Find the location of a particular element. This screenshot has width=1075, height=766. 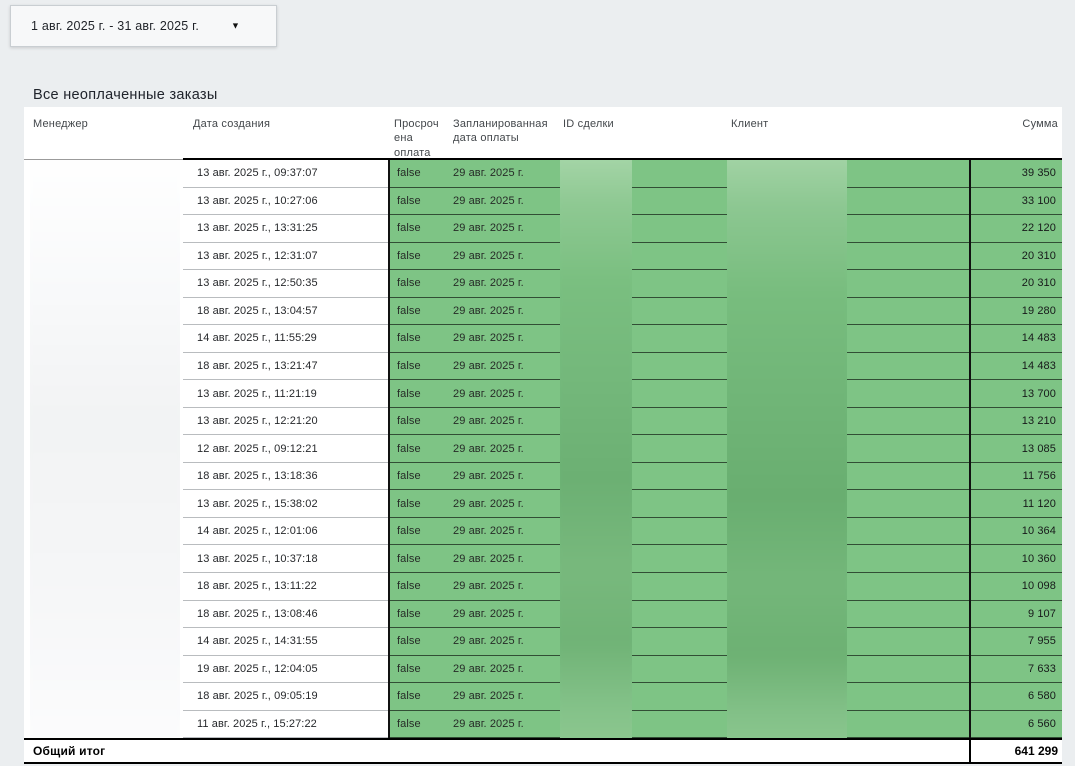

amount-cell: 10 098 is located at coordinates (1016, 587).